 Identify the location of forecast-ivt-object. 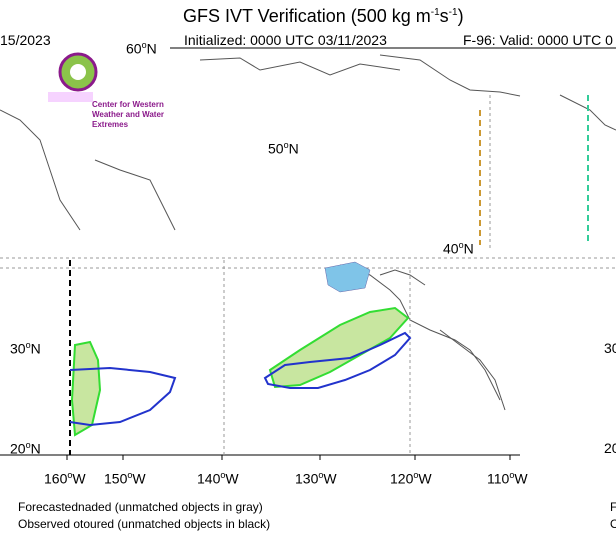
(339, 347).